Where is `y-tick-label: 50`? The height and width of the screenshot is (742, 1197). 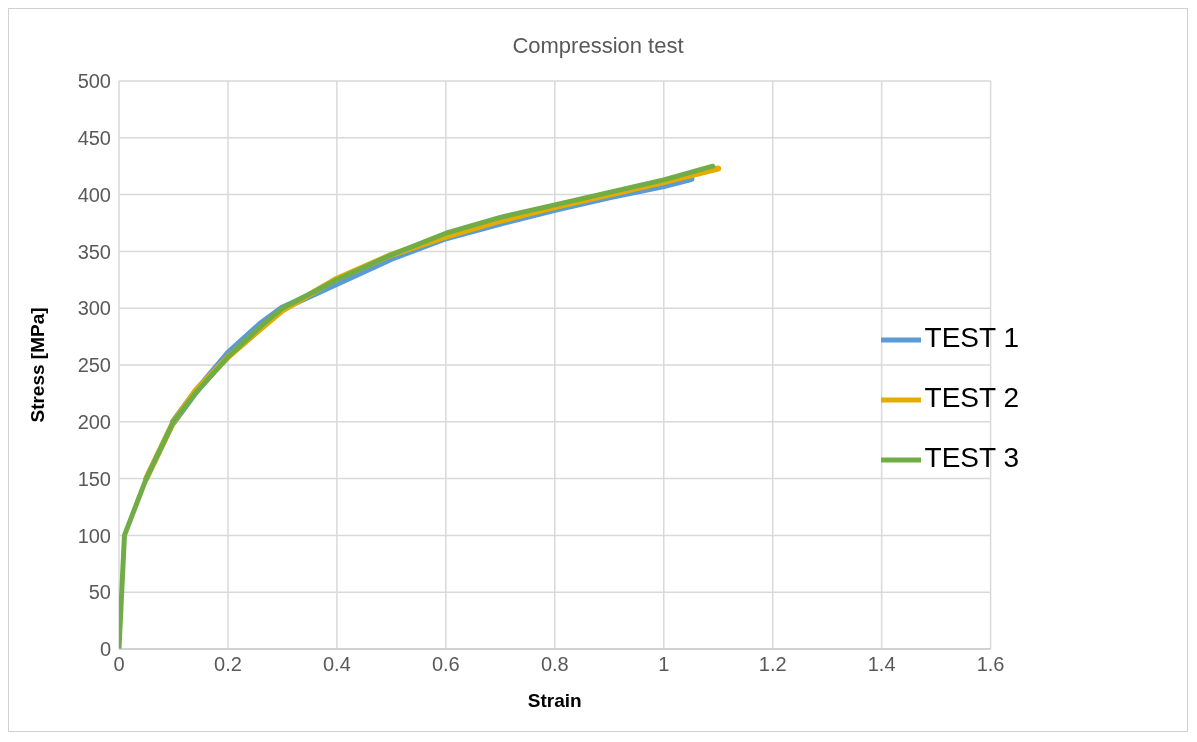 y-tick-label: 50 is located at coordinates (99, 592).